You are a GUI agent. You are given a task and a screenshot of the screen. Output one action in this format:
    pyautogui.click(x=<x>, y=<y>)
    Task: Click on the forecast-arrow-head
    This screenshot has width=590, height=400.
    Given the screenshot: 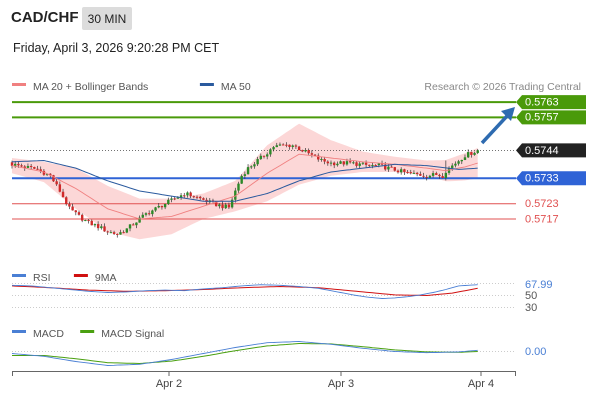 What is the action you would take?
    pyautogui.click(x=508, y=114)
    